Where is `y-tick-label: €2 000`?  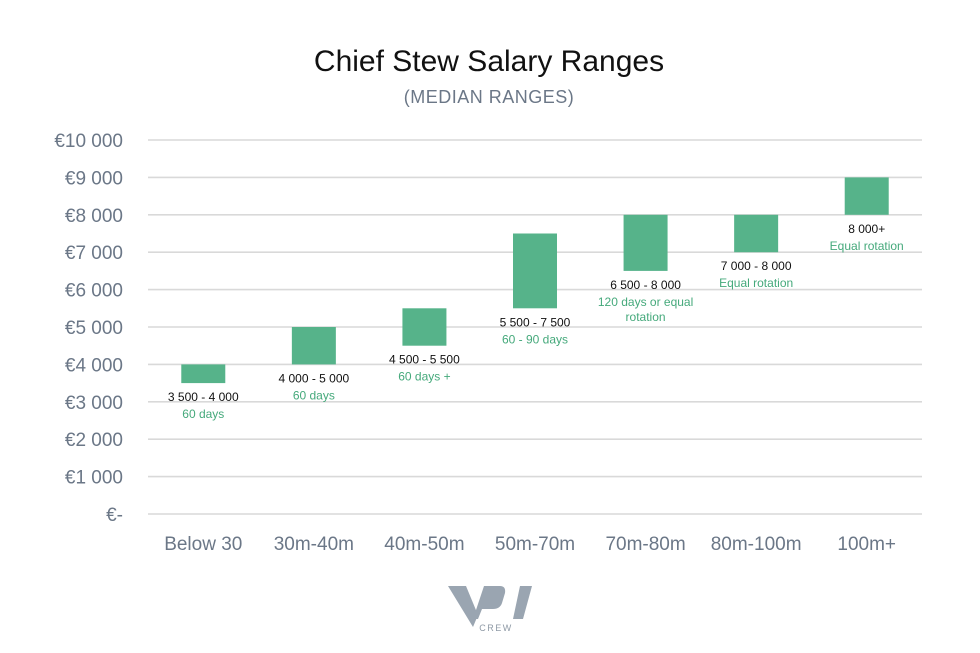 y-tick-label: €2 000 is located at coordinates (94, 440).